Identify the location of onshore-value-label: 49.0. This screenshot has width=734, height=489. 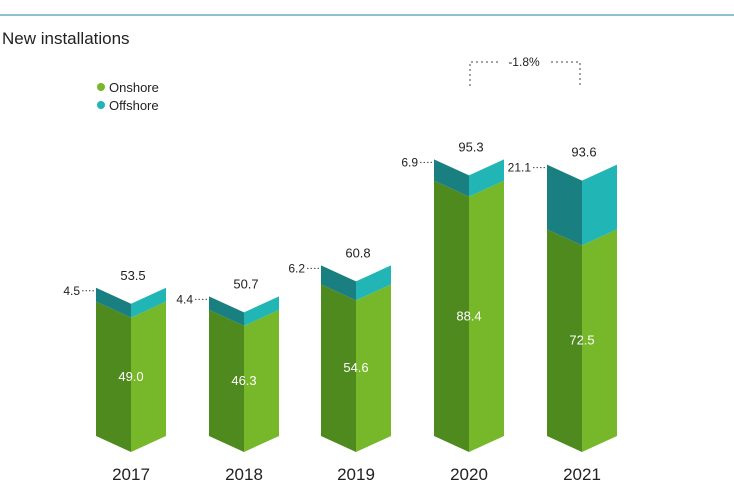
(130, 376).